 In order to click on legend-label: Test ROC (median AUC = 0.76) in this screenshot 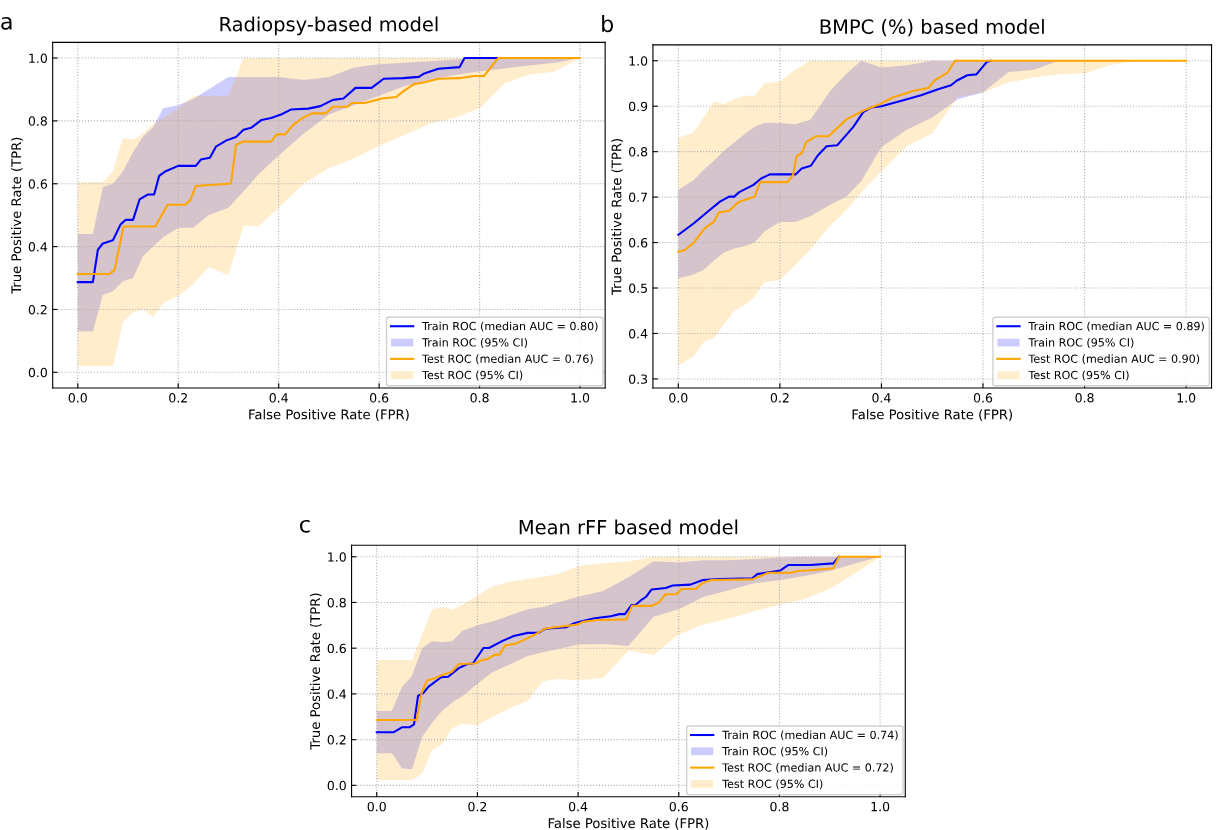, I will do `click(507, 359)`.